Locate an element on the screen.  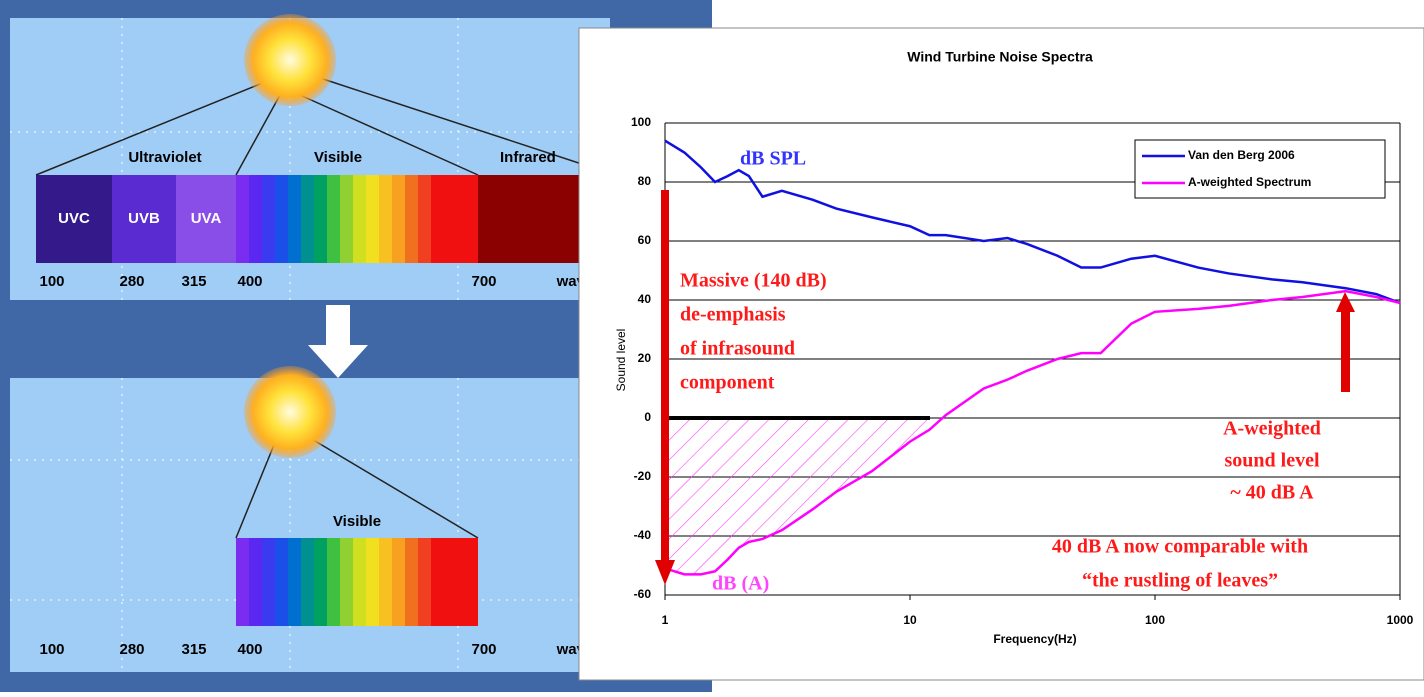
x-axis-label: Frequency(Hz) is located at coordinates (1034, 639).